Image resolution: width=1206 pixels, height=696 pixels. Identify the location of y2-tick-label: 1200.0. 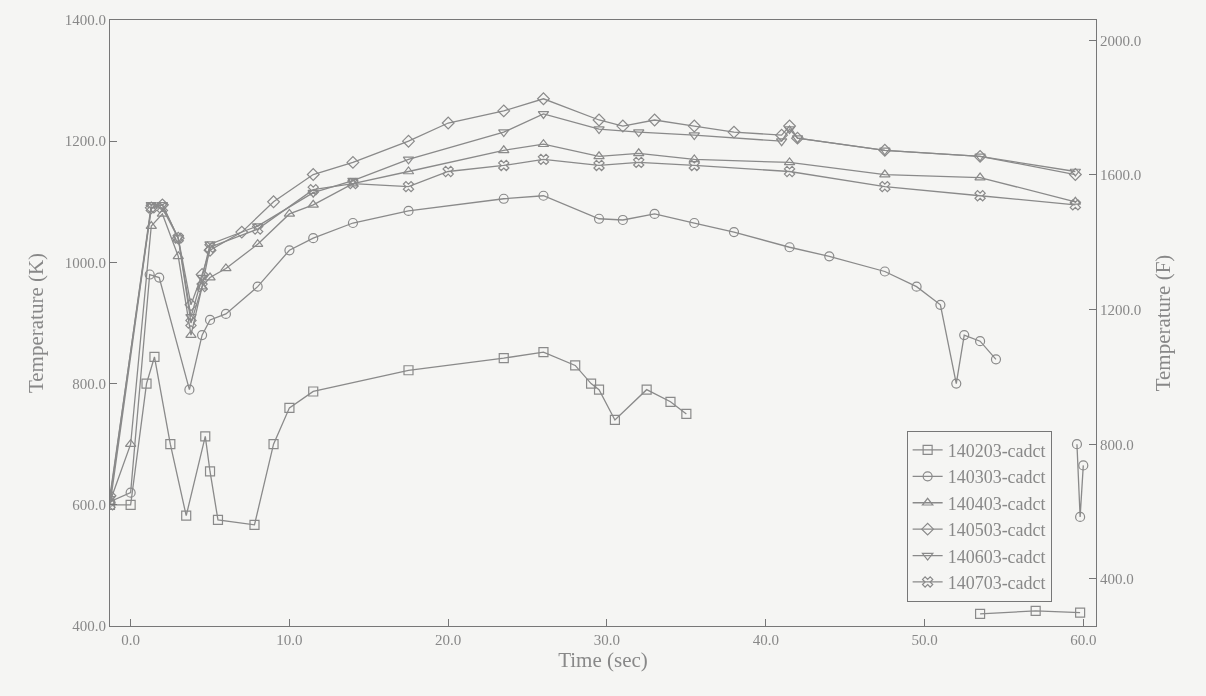
(1121, 309).